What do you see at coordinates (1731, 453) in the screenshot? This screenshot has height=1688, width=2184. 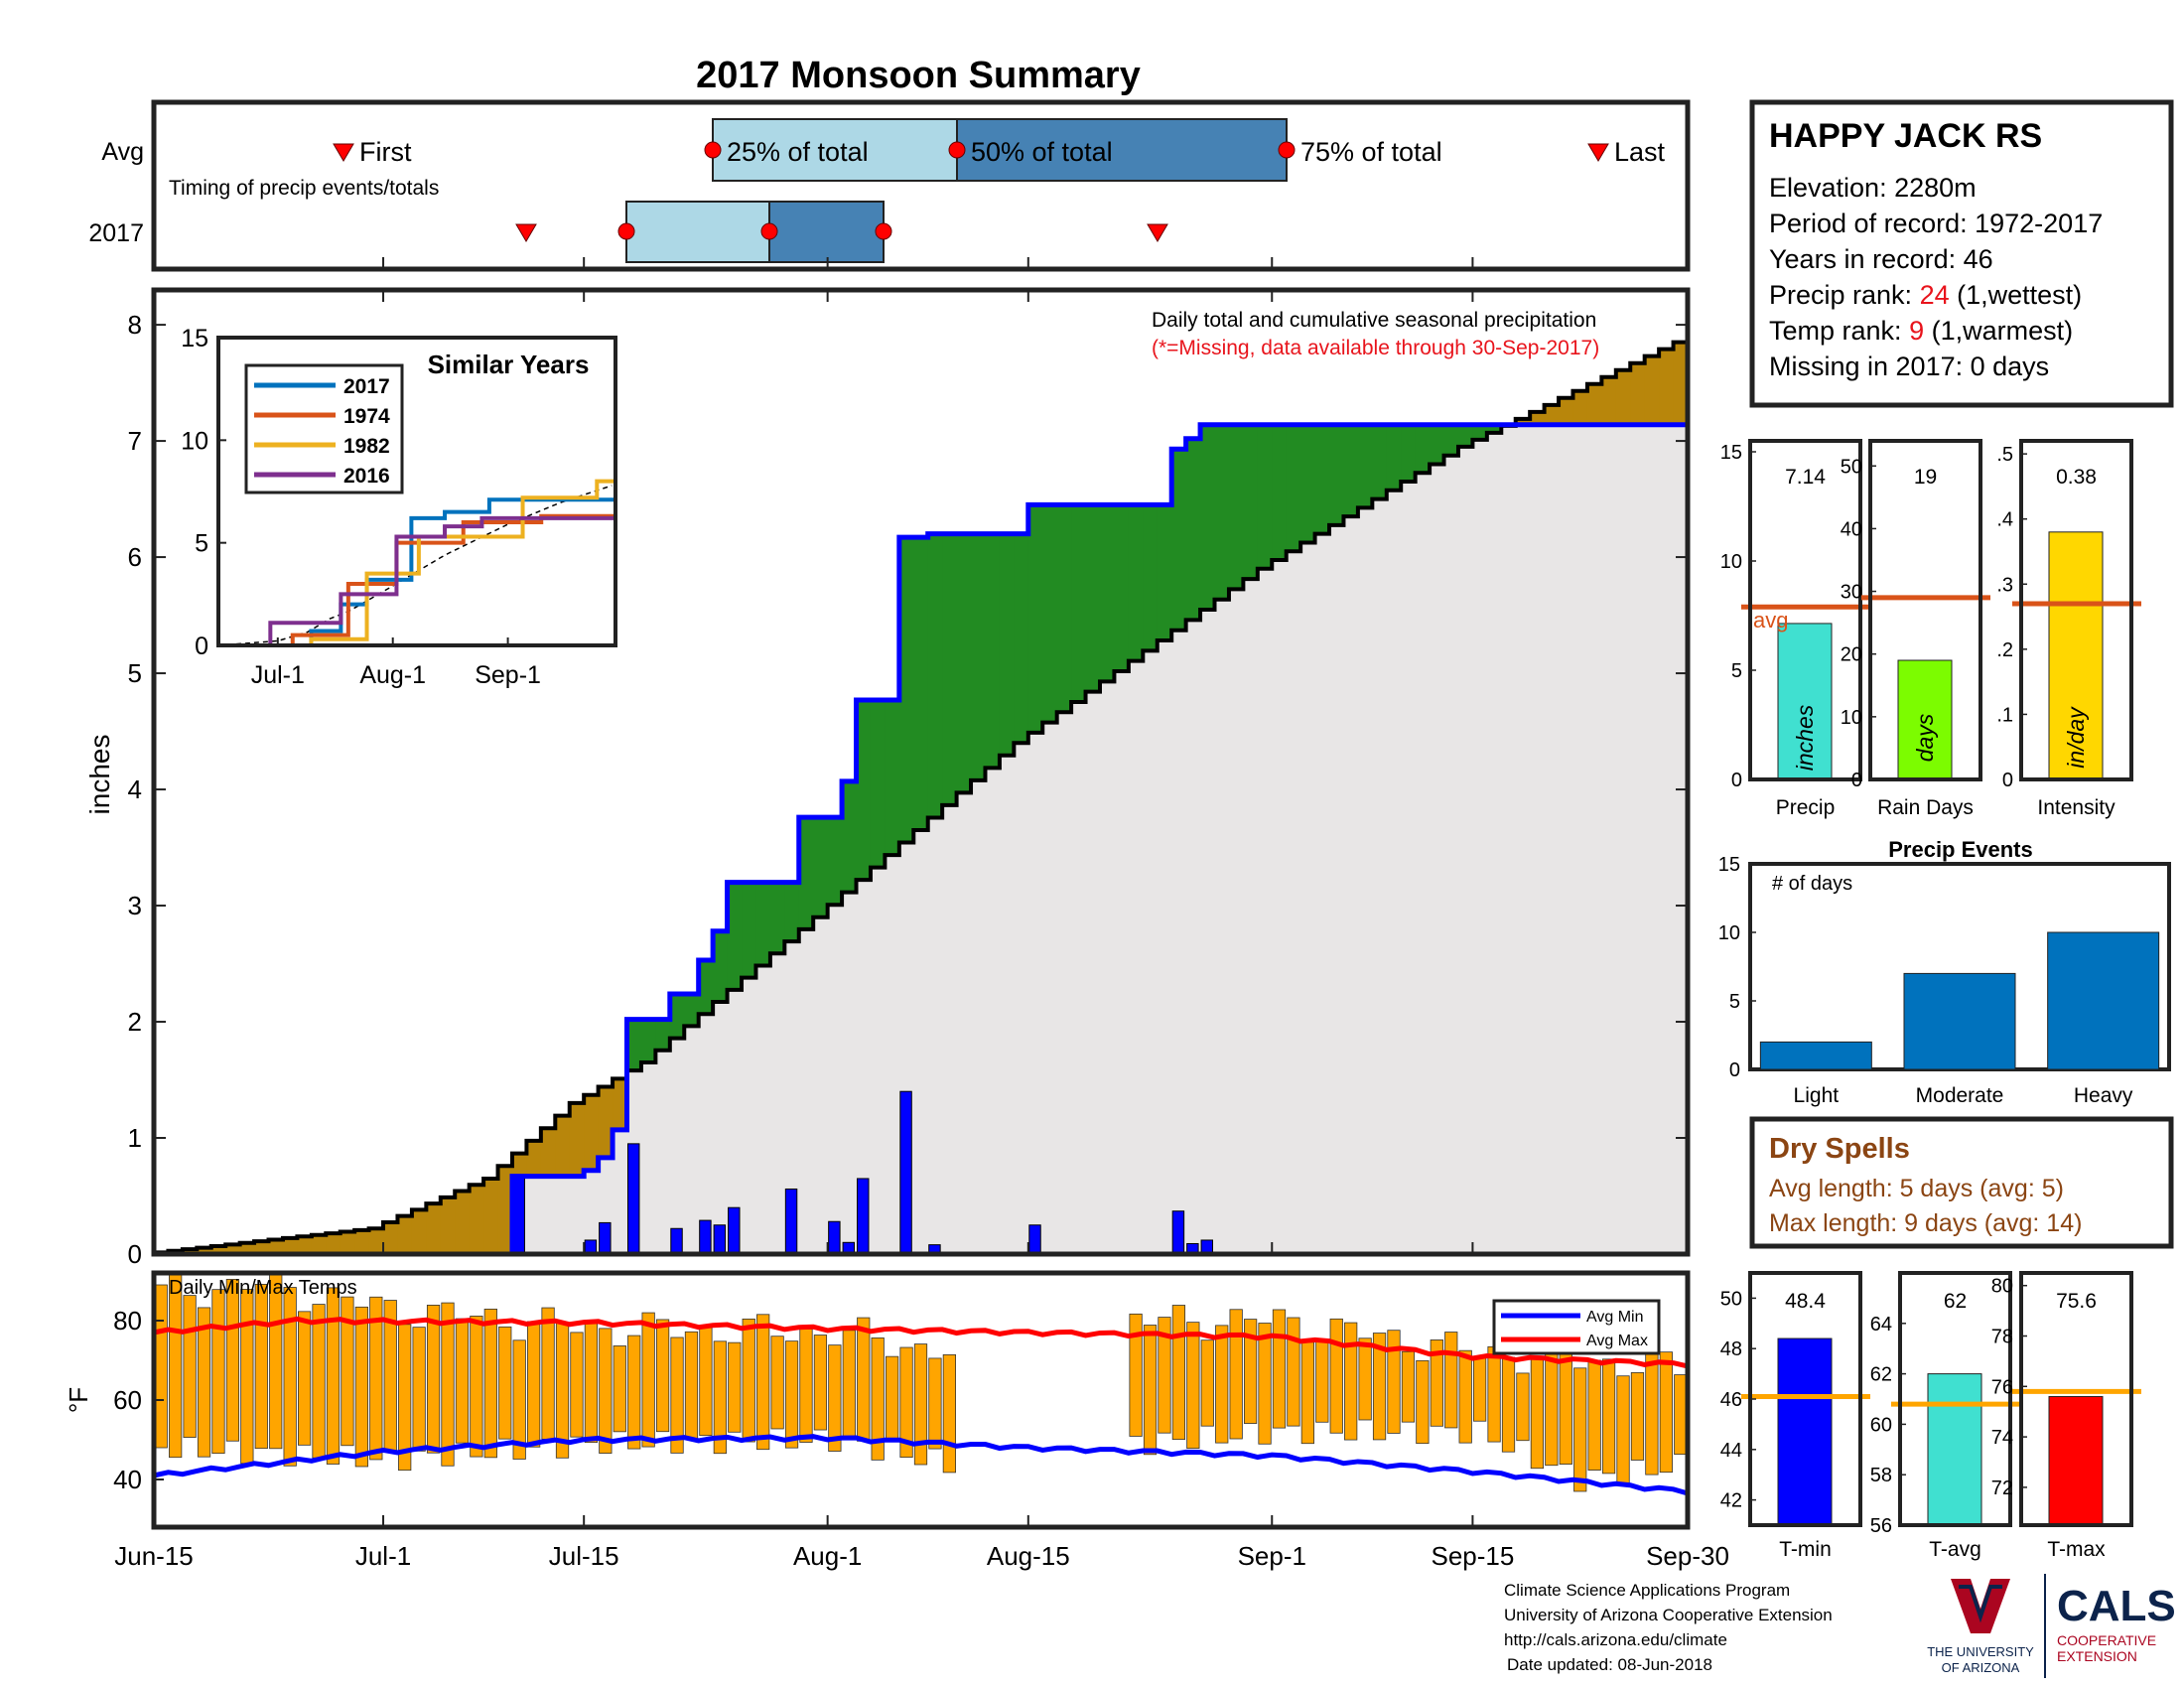 I see `stat-y-tick-label: 15` at bounding box center [1731, 453].